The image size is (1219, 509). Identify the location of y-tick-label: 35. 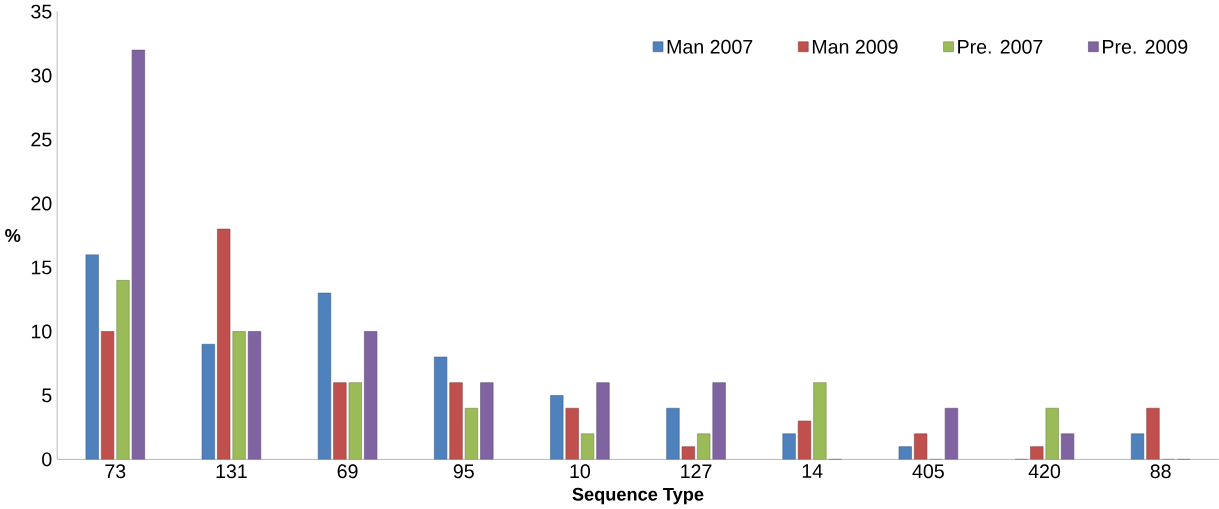
(41, 11).